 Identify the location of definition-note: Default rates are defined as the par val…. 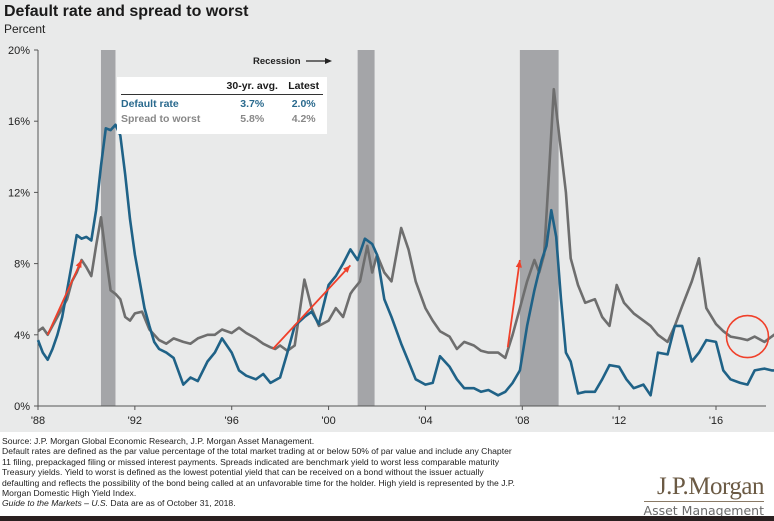
(258, 472).